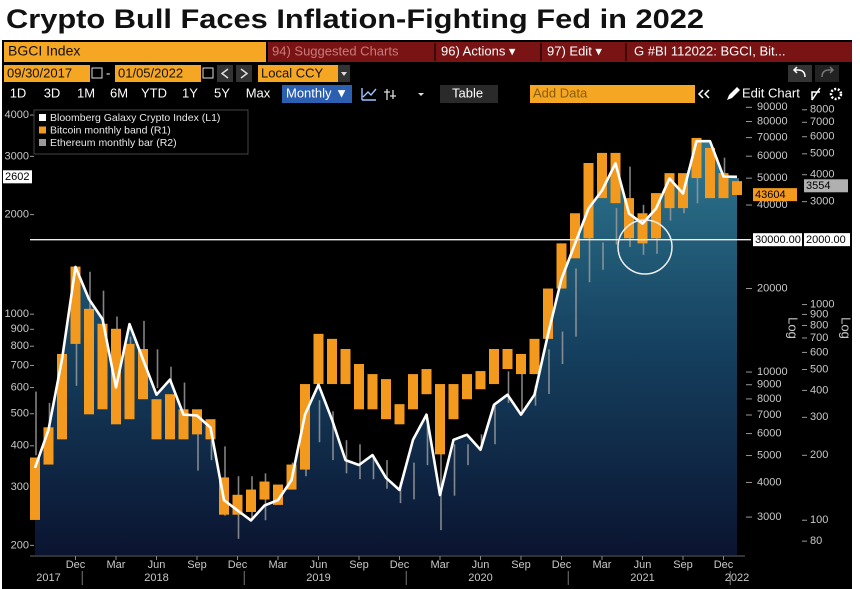 The height and width of the screenshot is (589, 860). Describe the element at coordinates (18, 92) in the screenshot. I see `period-button: 1D` at that location.